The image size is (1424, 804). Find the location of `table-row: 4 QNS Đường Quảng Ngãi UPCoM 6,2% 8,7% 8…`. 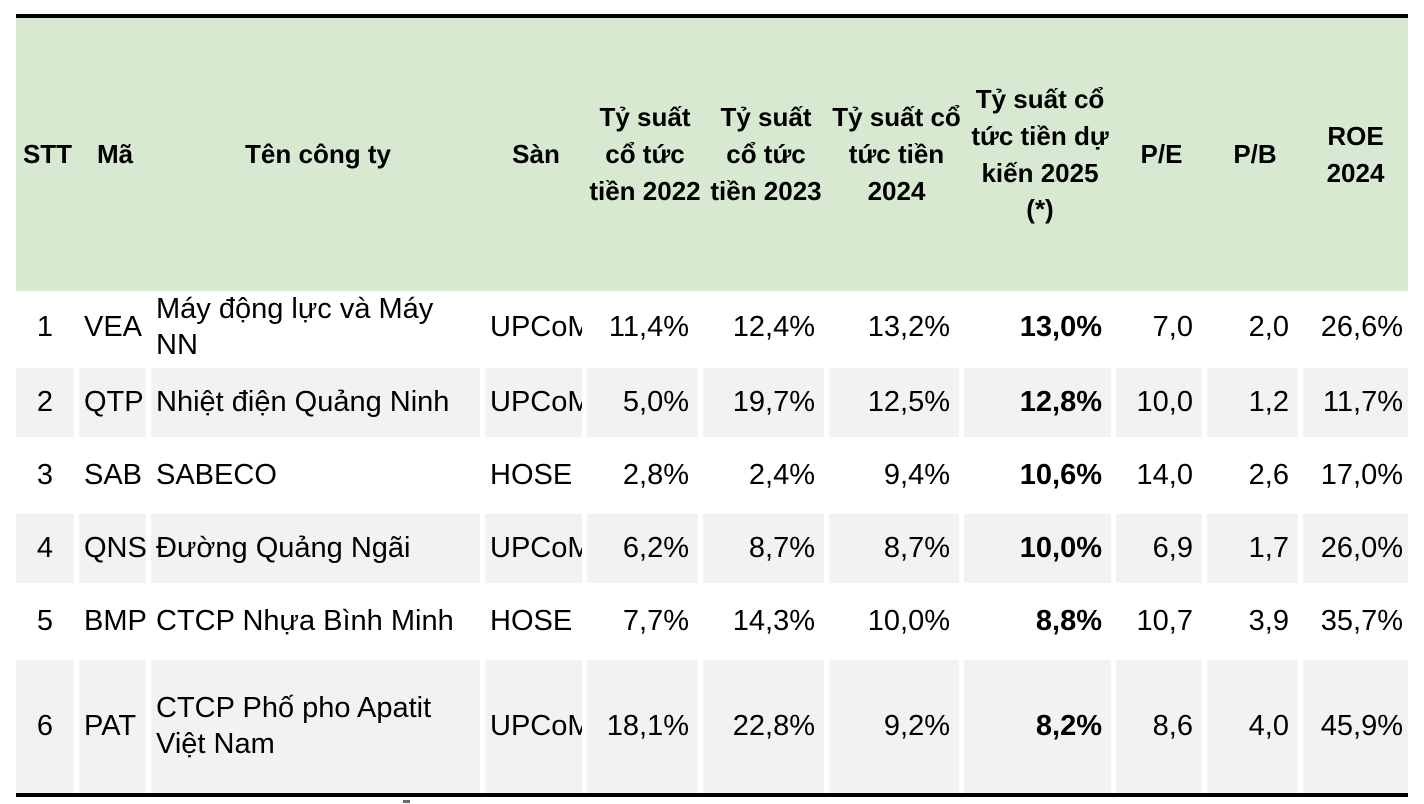

table-row: 4 QNS Đường Quảng Ngãi UPCoM 6,2% 8,7% 8… is located at coordinates (712, 550).